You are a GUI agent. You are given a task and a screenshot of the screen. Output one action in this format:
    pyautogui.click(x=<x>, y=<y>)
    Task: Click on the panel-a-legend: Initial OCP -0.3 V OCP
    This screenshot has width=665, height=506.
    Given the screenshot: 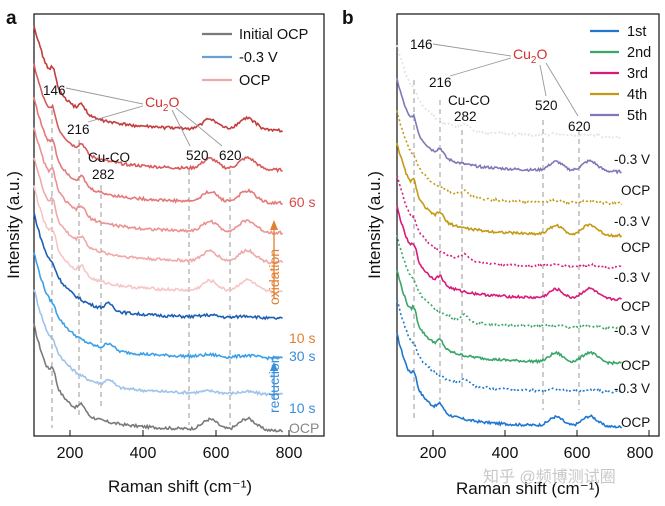 What is the action you would take?
    pyautogui.click(x=255, y=58)
    